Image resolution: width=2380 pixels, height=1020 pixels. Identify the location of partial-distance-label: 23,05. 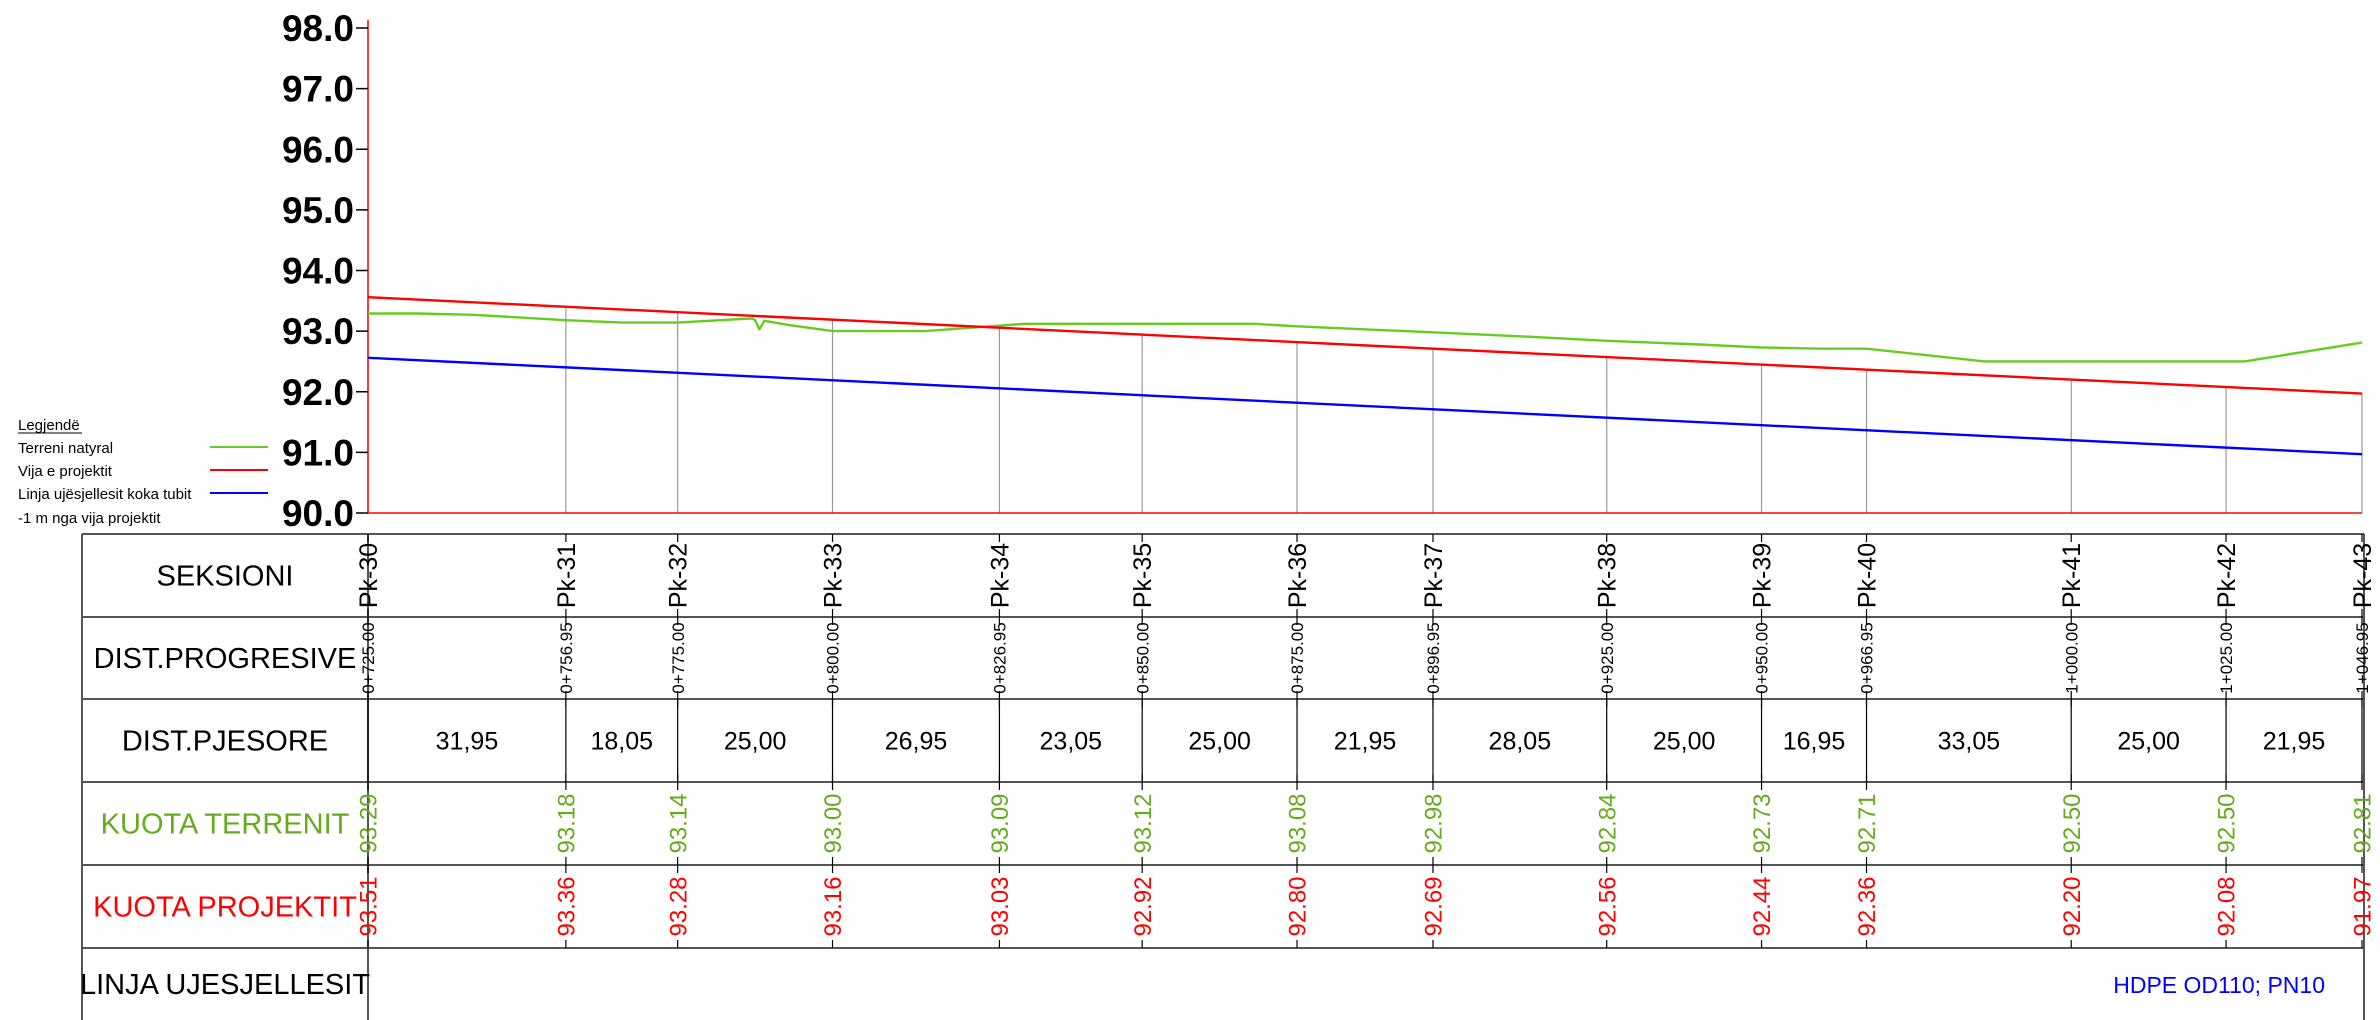
(1071, 742).